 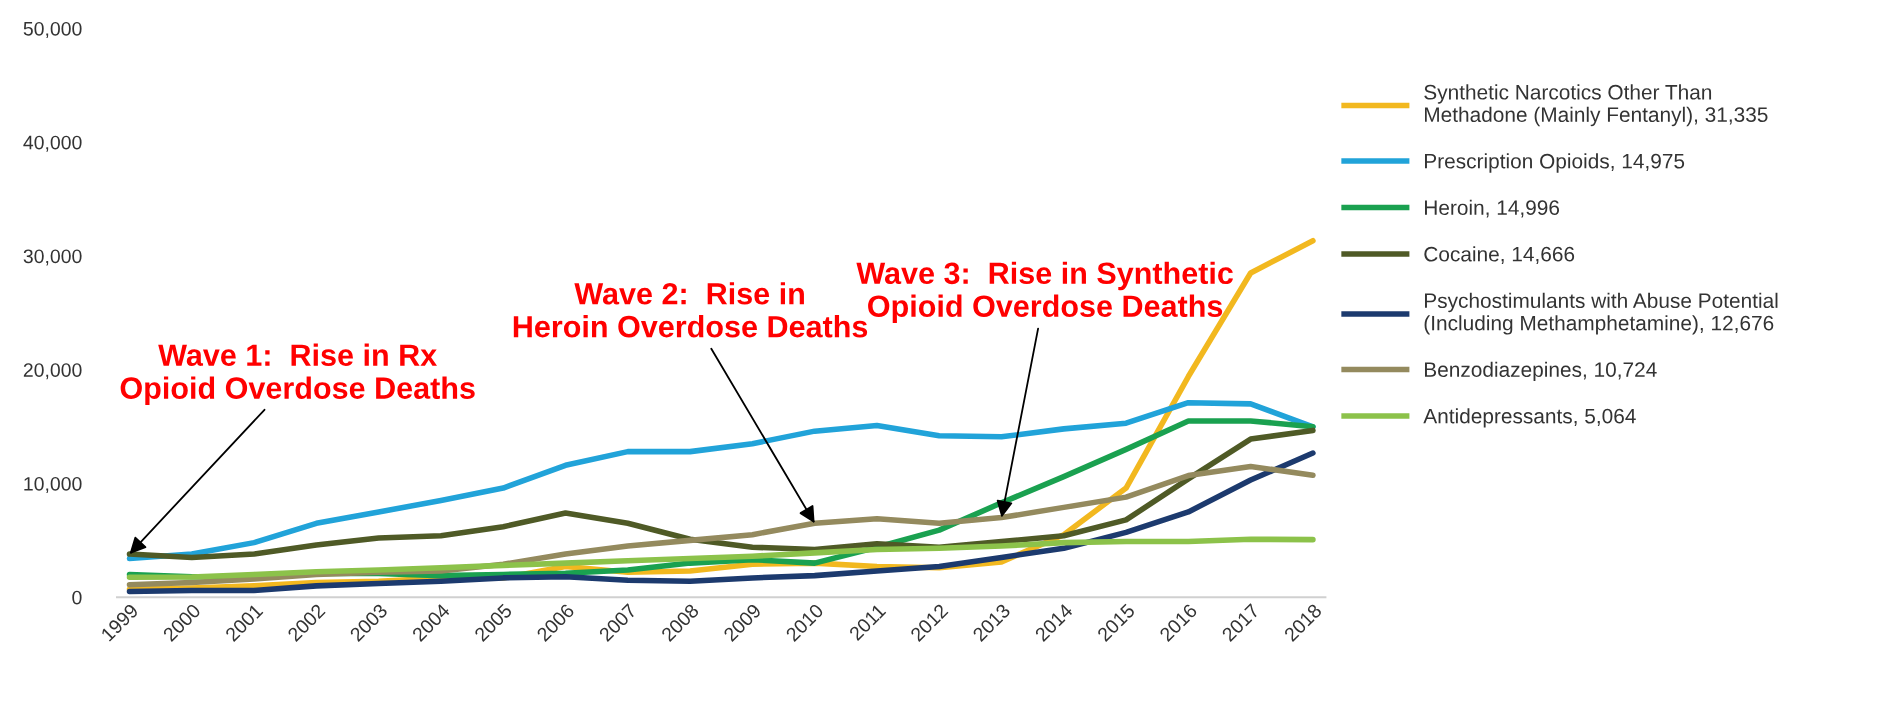 I want to click on y-tick-label: 10,000, so click(x=53, y=485).